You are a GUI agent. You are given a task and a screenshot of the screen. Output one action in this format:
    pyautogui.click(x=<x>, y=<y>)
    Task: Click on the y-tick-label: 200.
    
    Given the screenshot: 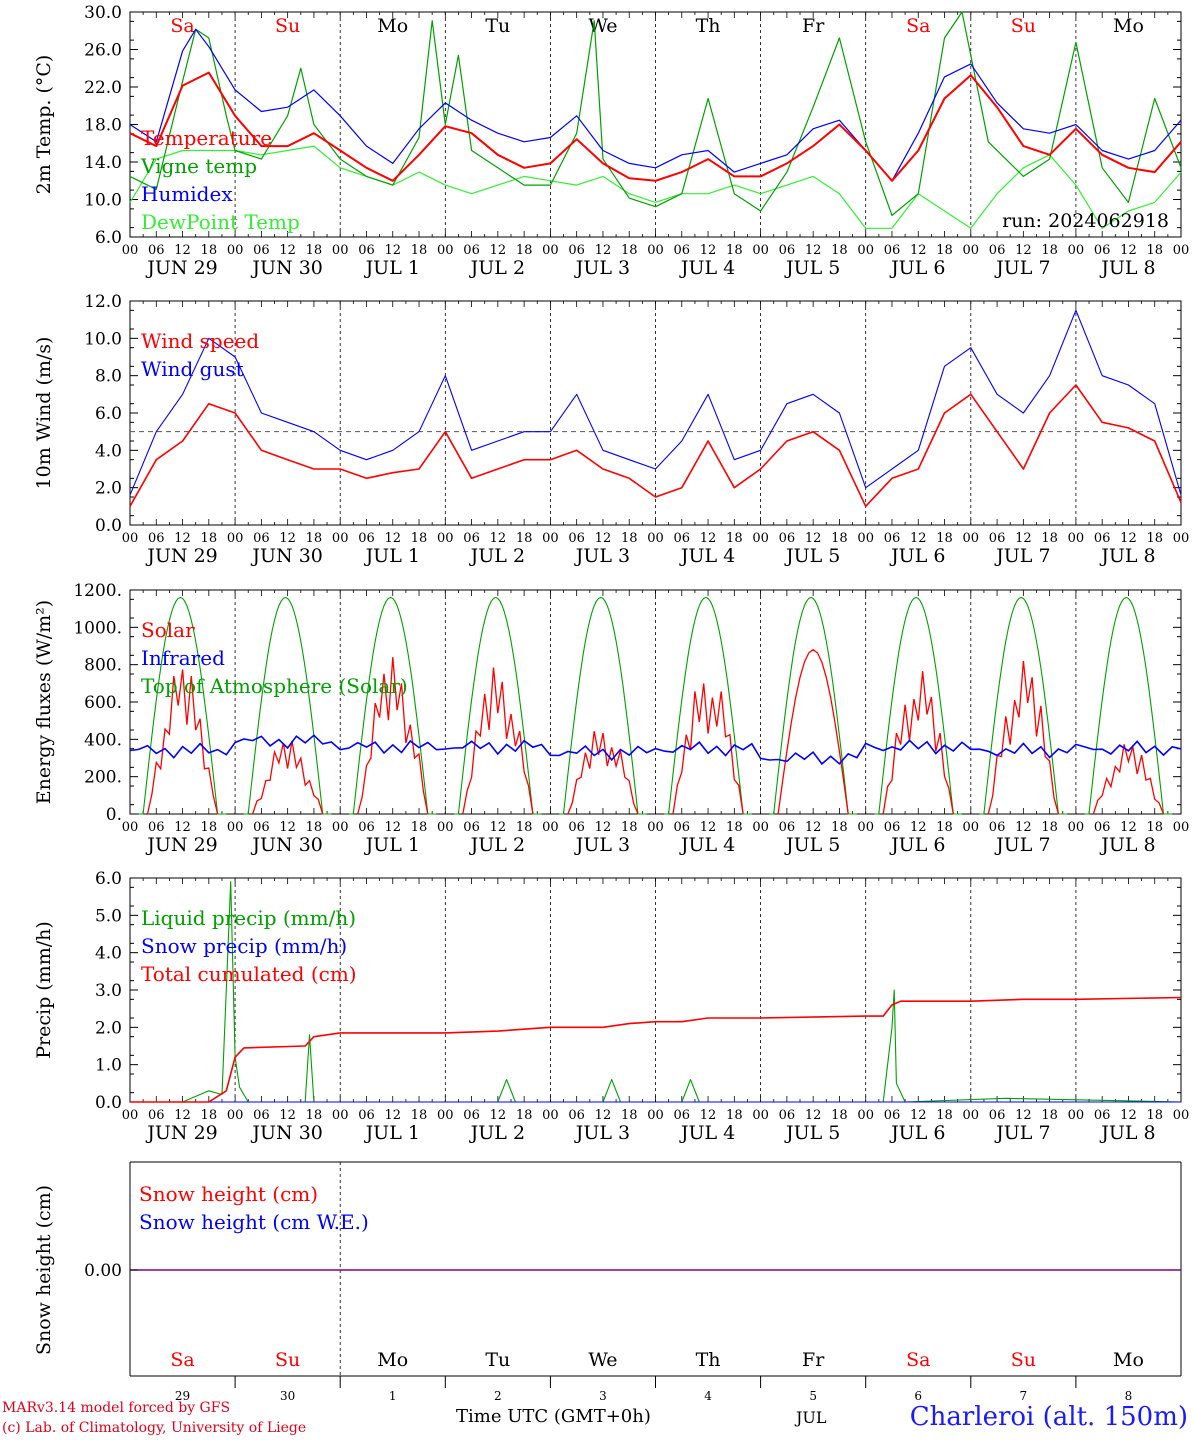 What is the action you would take?
    pyautogui.click(x=103, y=778)
    